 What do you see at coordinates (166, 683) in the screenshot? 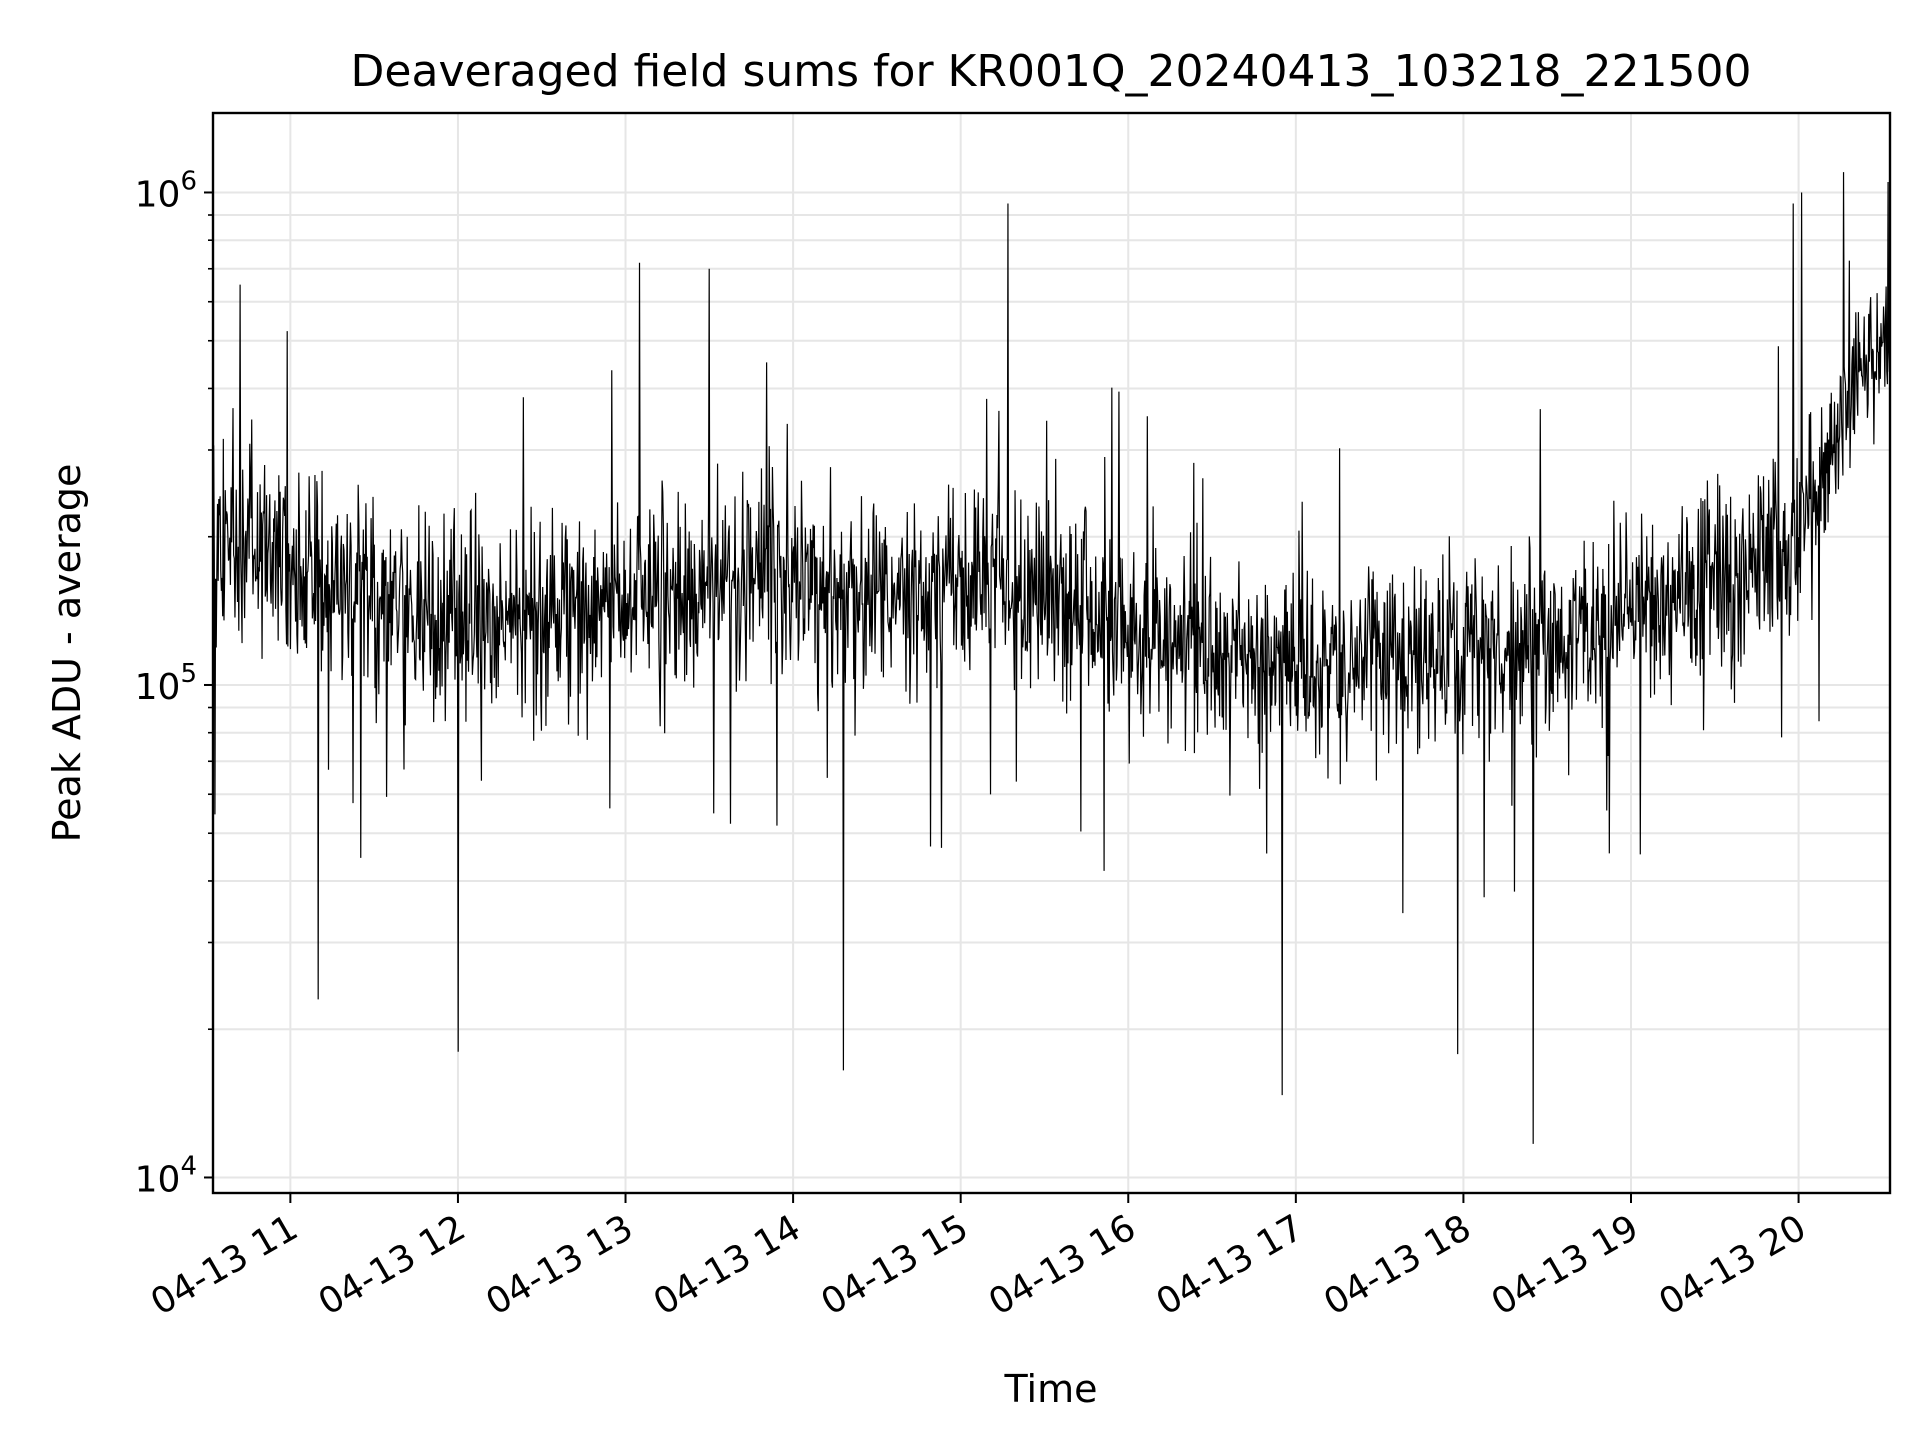
I see `y-tick-label: 10⁵` at bounding box center [166, 683].